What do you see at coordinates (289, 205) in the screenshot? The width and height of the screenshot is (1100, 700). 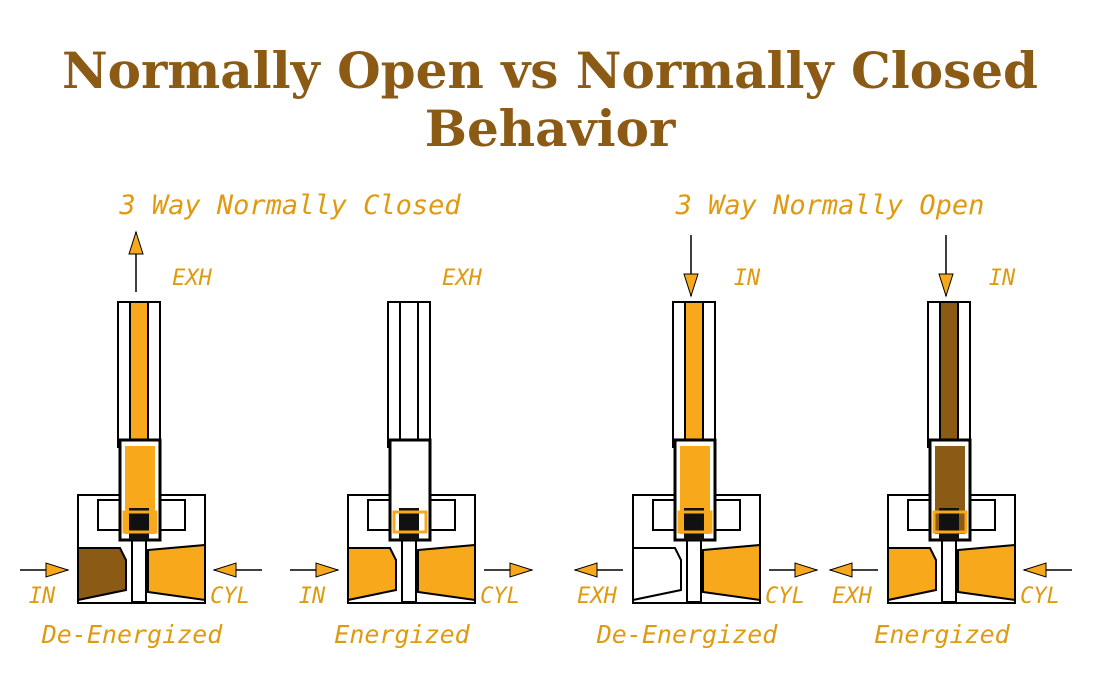 I see `diagram-heading: 3 Way Normally Closed` at bounding box center [289, 205].